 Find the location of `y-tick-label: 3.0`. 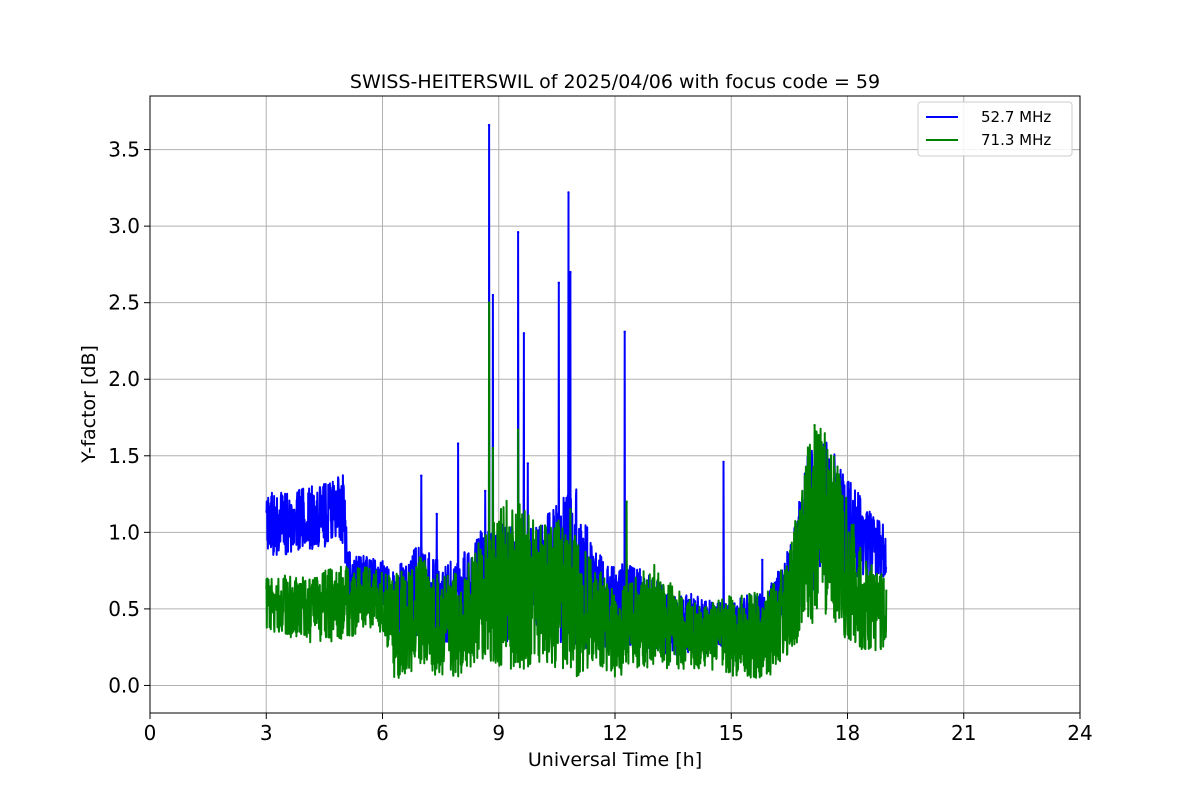

y-tick-label: 3.0 is located at coordinates (124, 226).